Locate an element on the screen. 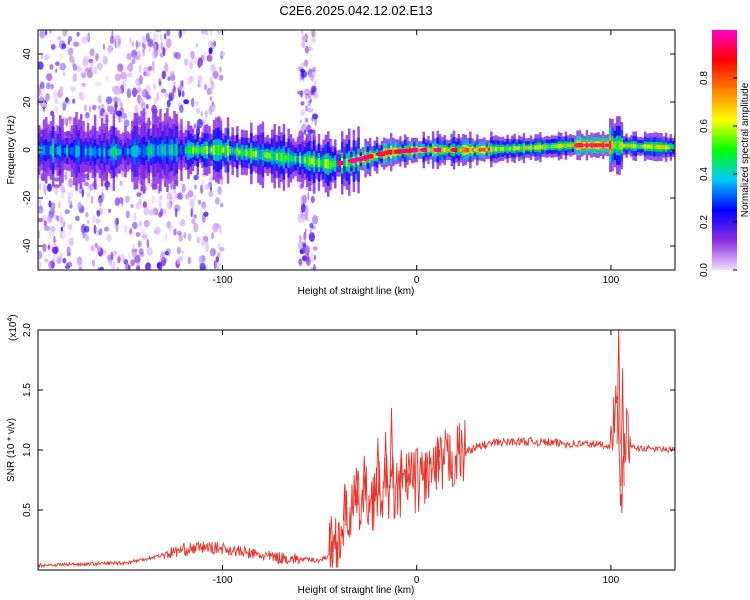 Image resolution: width=750 pixels, height=600 pixels. snr-xlabel: Height of straight line (km) is located at coordinates (356, 590).